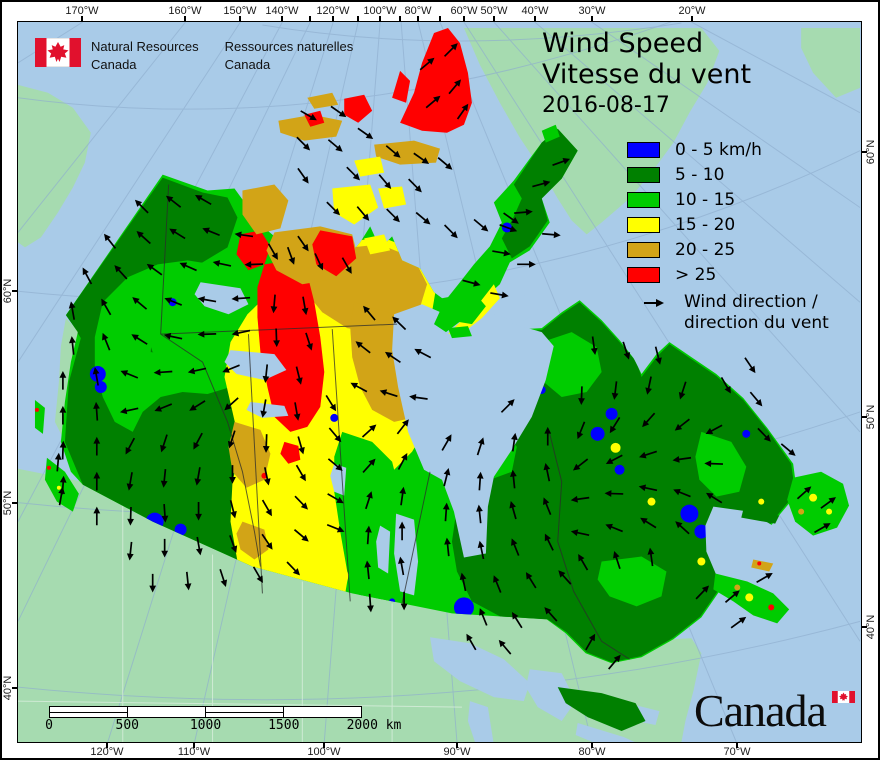  What do you see at coordinates (756, 312) in the screenshot?
I see `wind-direction-text: Wind direction / direction du vent` at bounding box center [756, 312].